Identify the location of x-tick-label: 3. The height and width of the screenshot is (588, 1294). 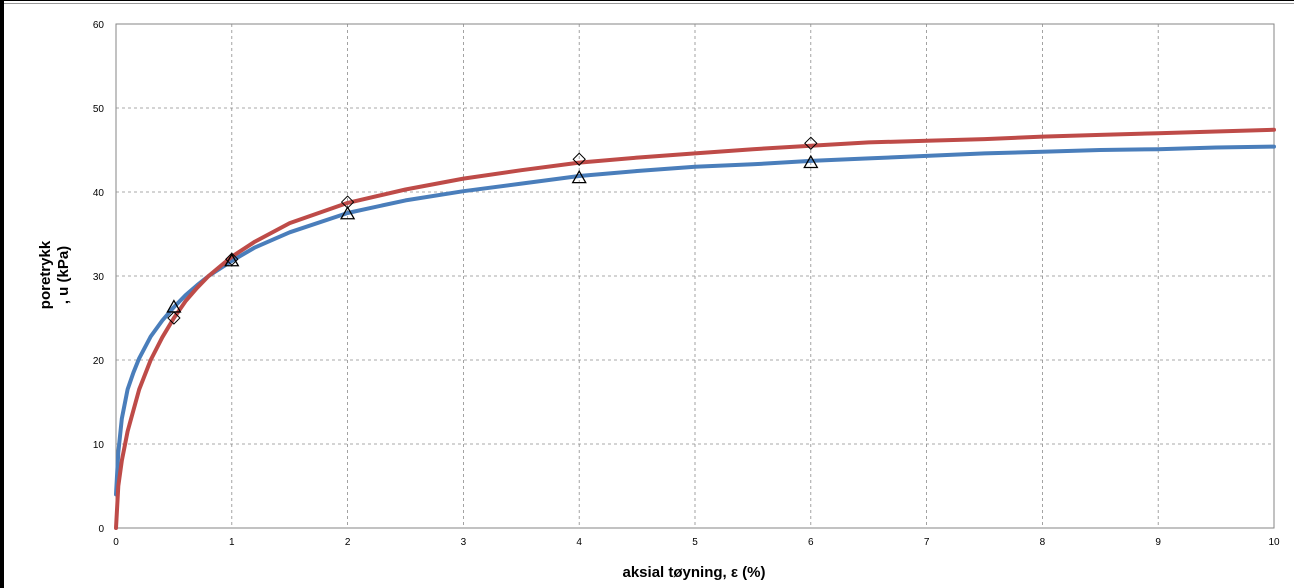
(464, 542).